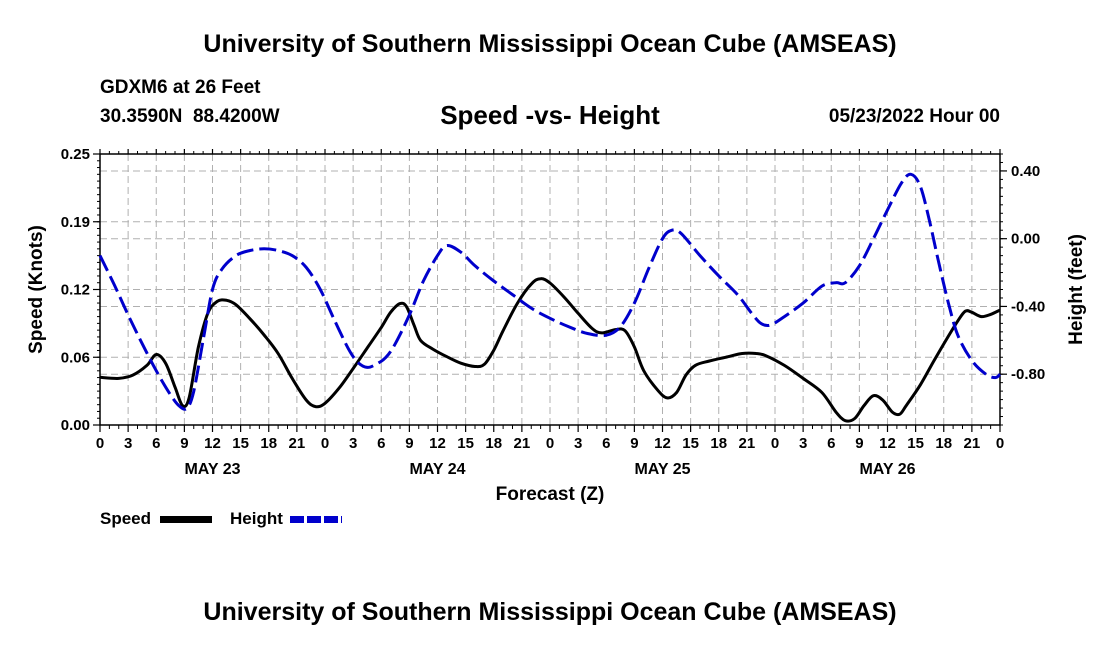 The width and height of the screenshot is (1100, 650). I want to click on y2-tick-label: -0.40, so click(1028, 306).